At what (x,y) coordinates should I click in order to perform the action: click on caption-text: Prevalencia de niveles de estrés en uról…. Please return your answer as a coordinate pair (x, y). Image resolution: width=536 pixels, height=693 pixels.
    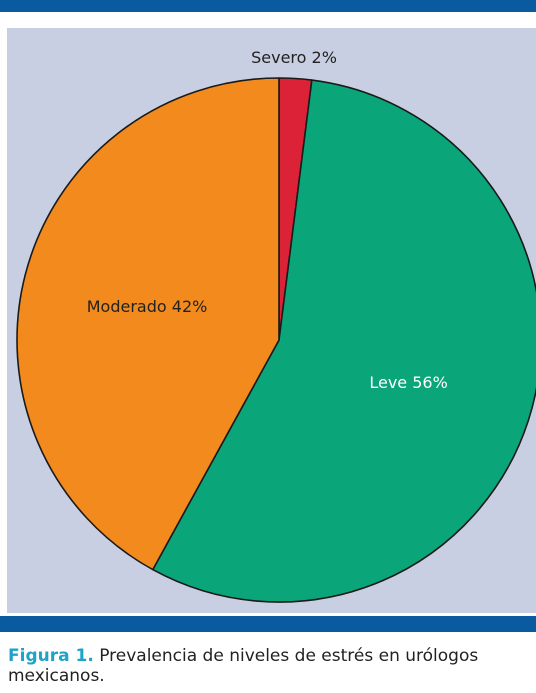
    Looking at the image, I should click on (243, 666).